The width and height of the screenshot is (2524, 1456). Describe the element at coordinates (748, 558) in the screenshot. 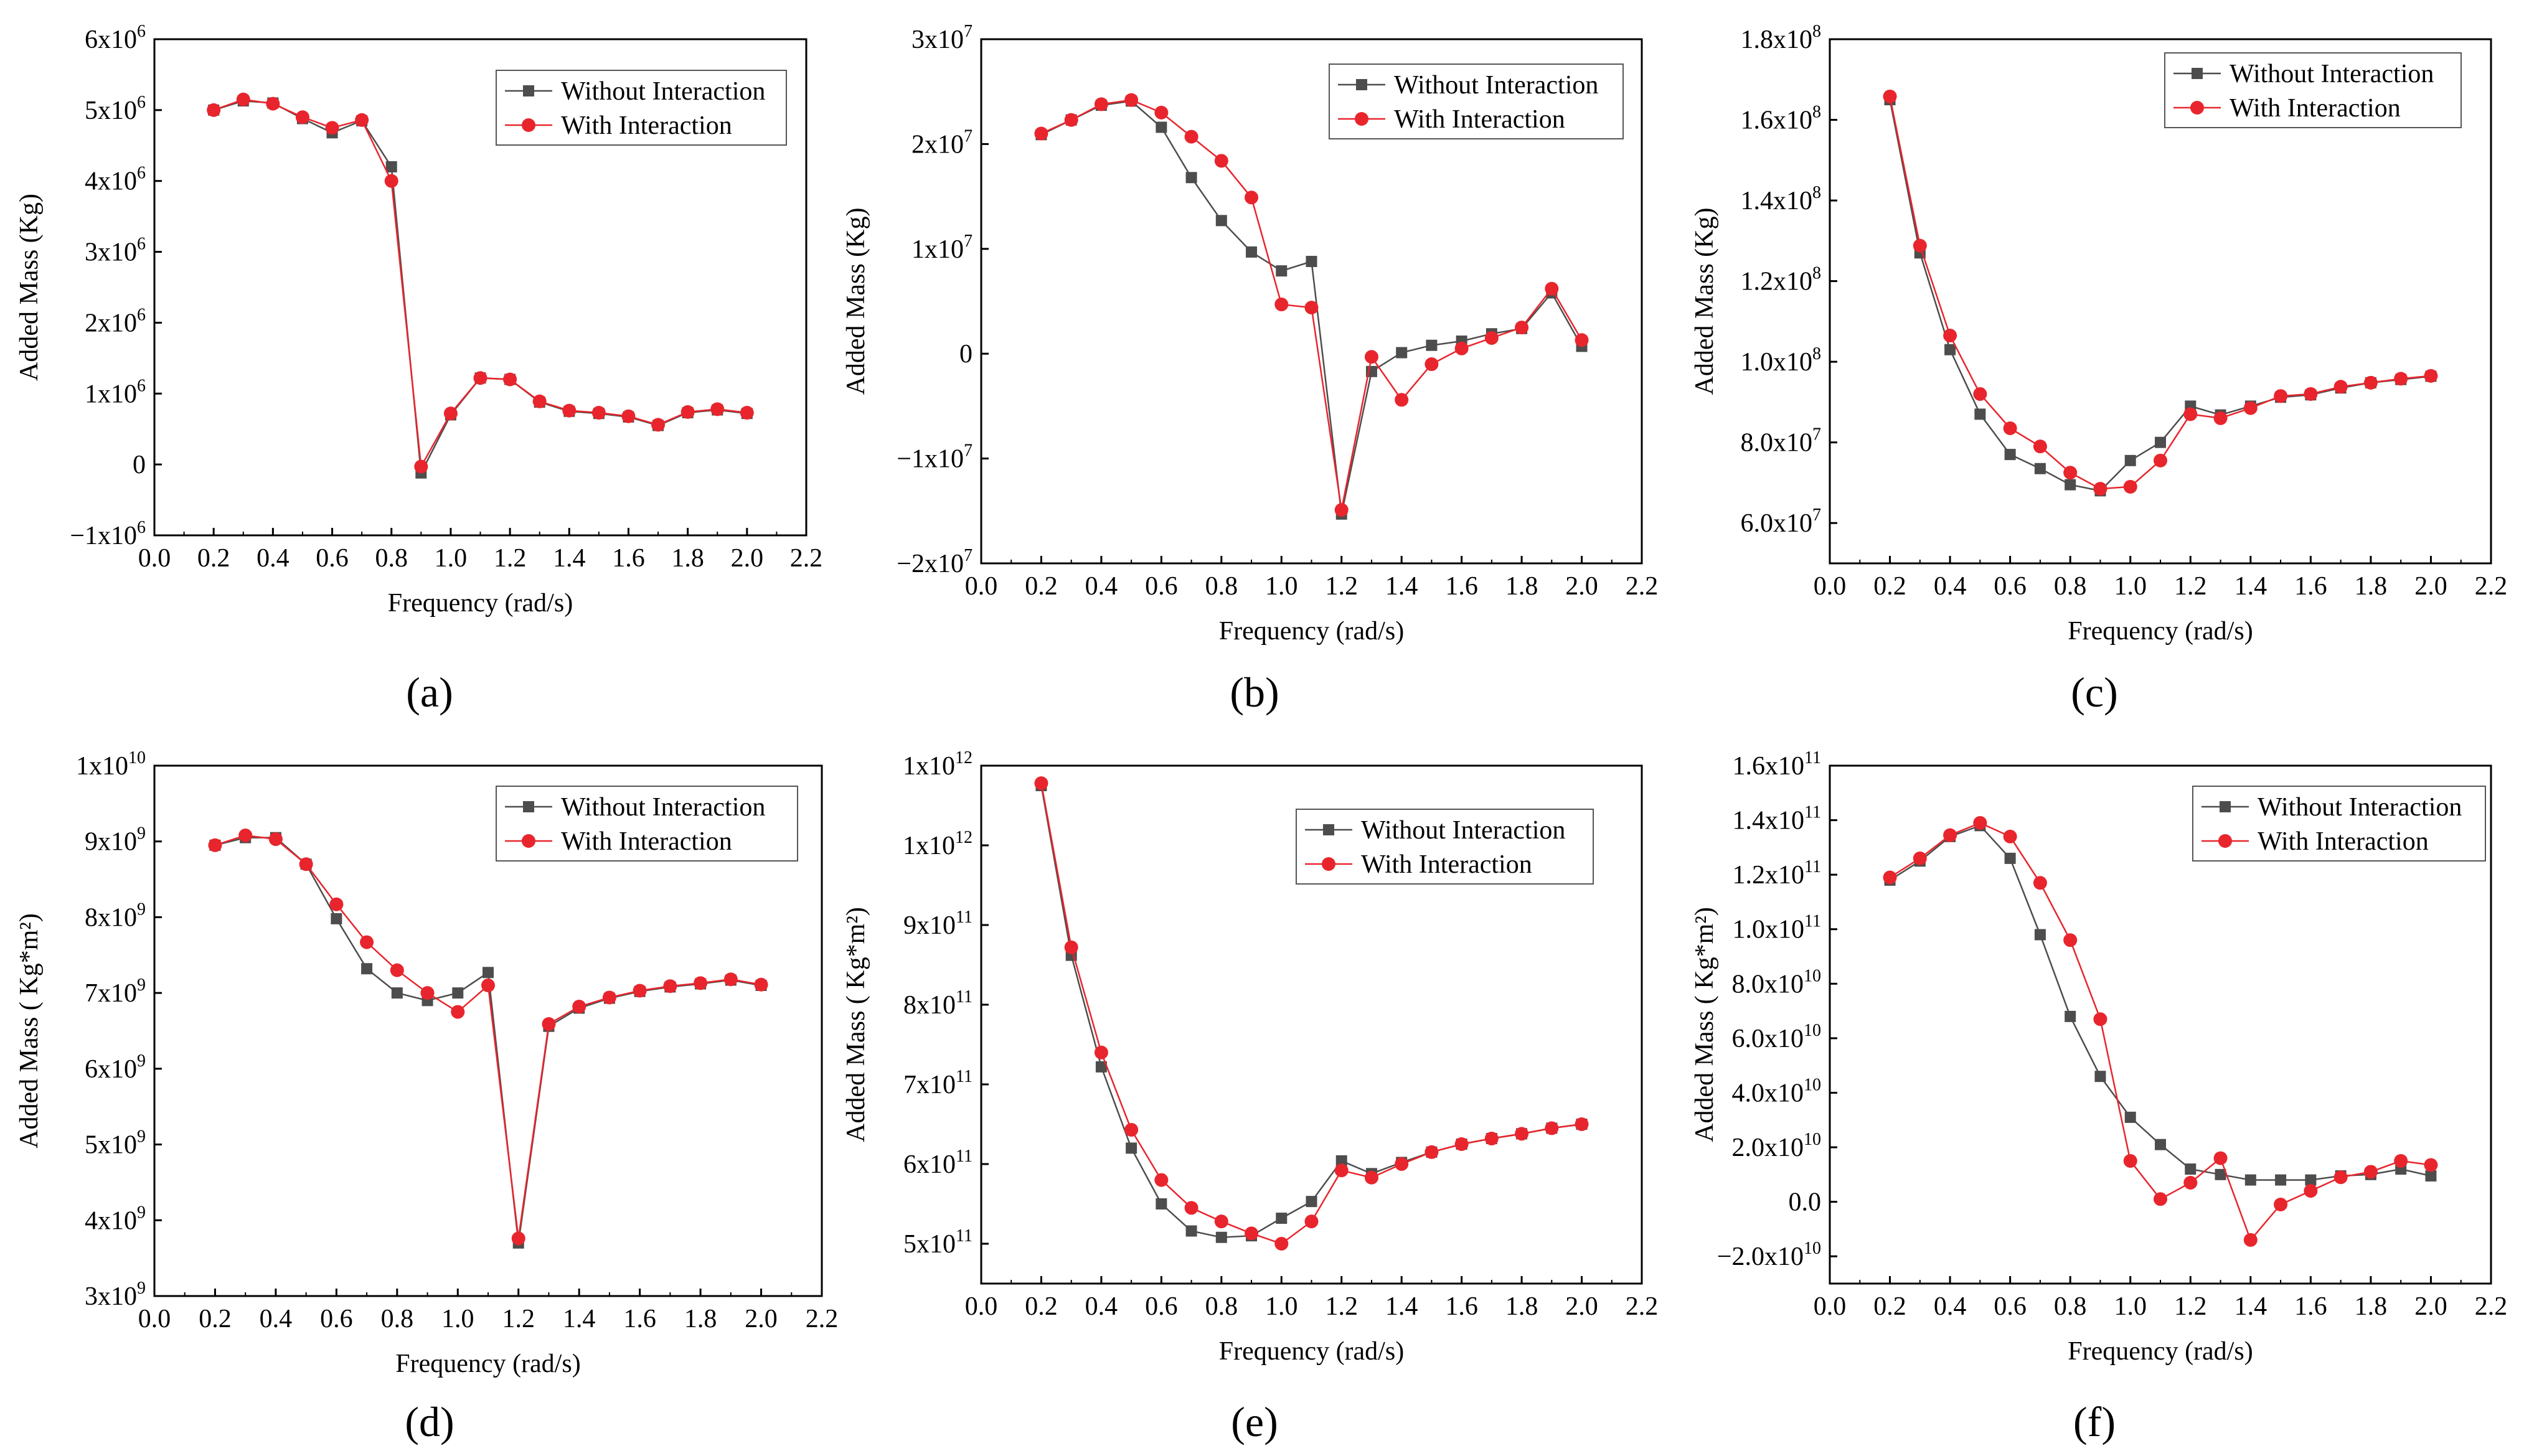

I see `x-tick-label: 2.0` at that location.